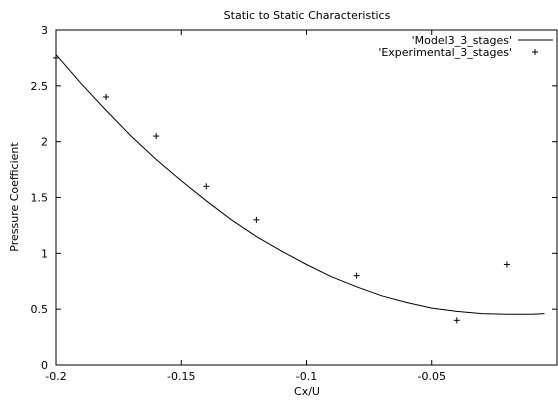  I want to click on y-tick-label: 2, so click(44, 142).